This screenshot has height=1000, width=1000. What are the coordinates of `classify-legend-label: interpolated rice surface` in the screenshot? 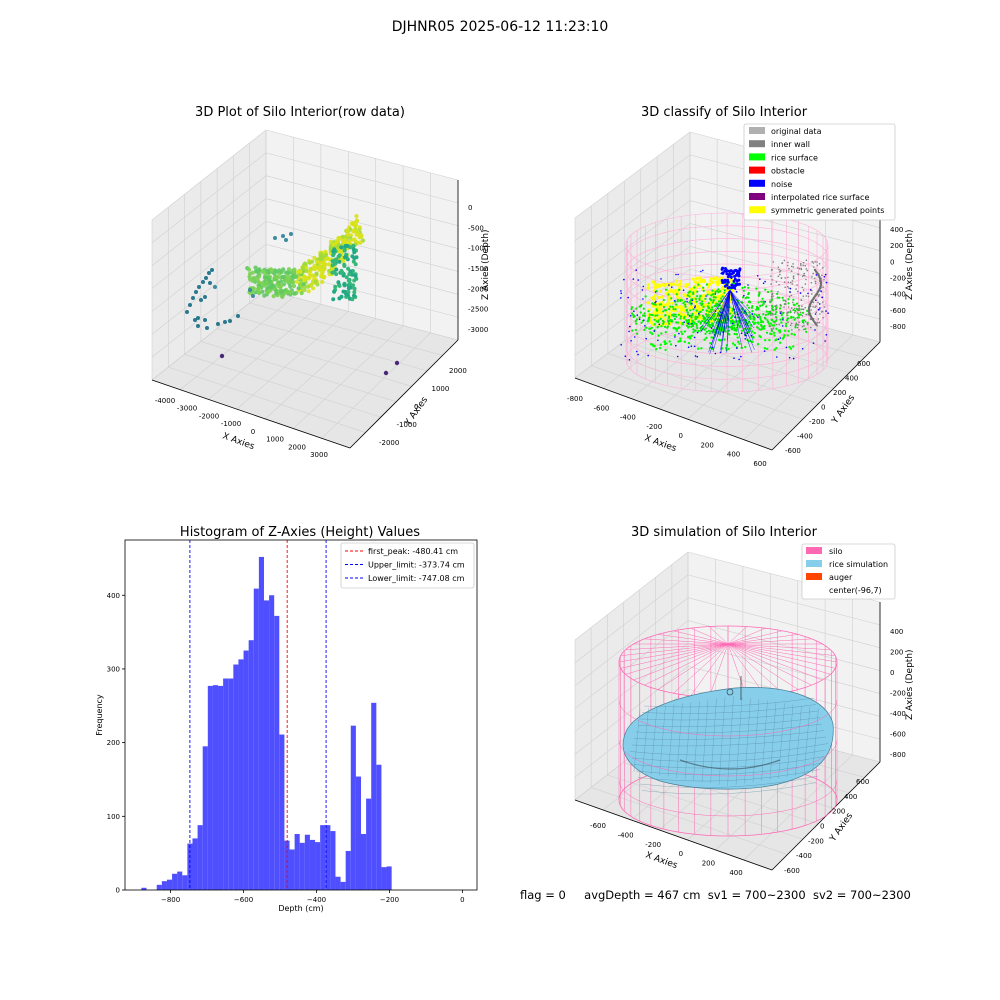 It's located at (820, 197).